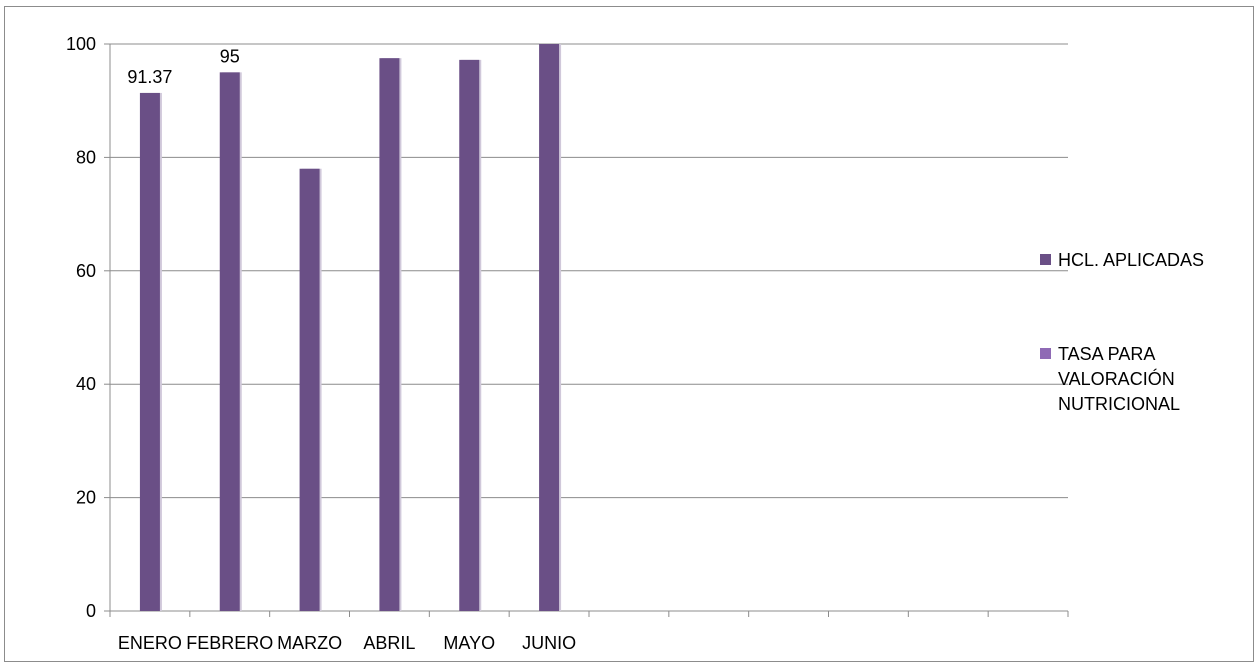 This screenshot has width=1260, height=668. What do you see at coordinates (86, 498) in the screenshot?
I see `y-tick-label: 20` at bounding box center [86, 498].